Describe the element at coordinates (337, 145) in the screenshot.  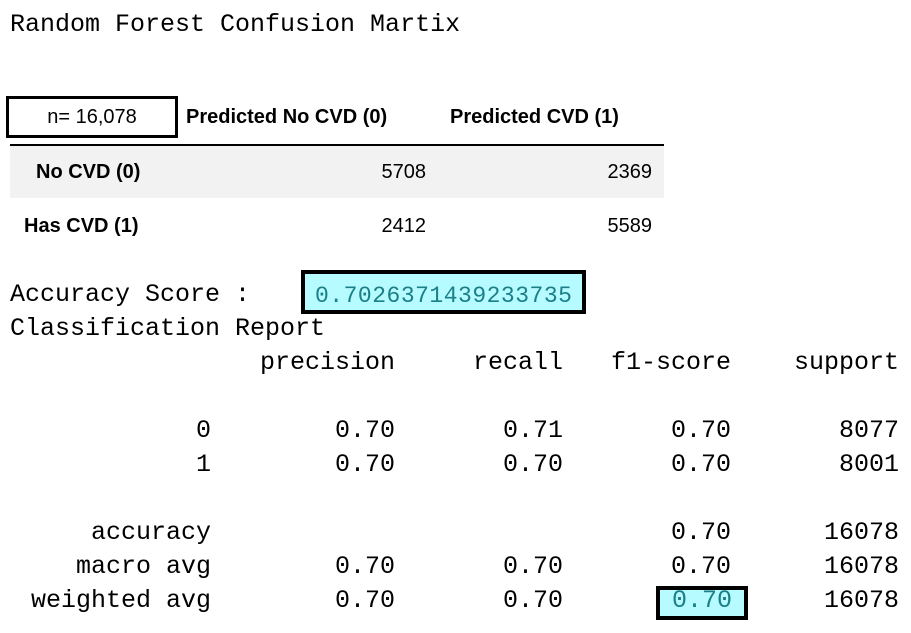
I see `header-divider` at that location.